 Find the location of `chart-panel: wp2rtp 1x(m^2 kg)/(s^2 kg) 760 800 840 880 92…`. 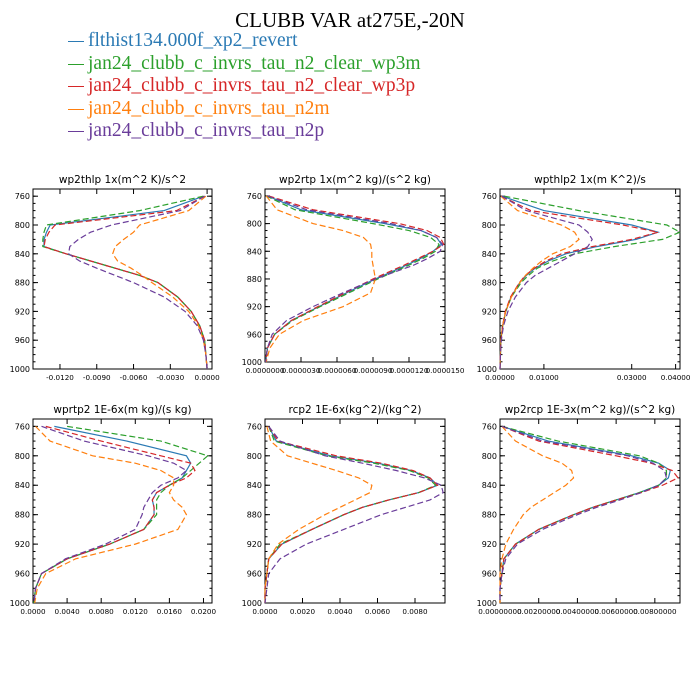

chart-panel: wp2rtp 1x(m^2 kg)/(s^2 kg) 760 800 840 880 92… is located at coordinates (353, 274).